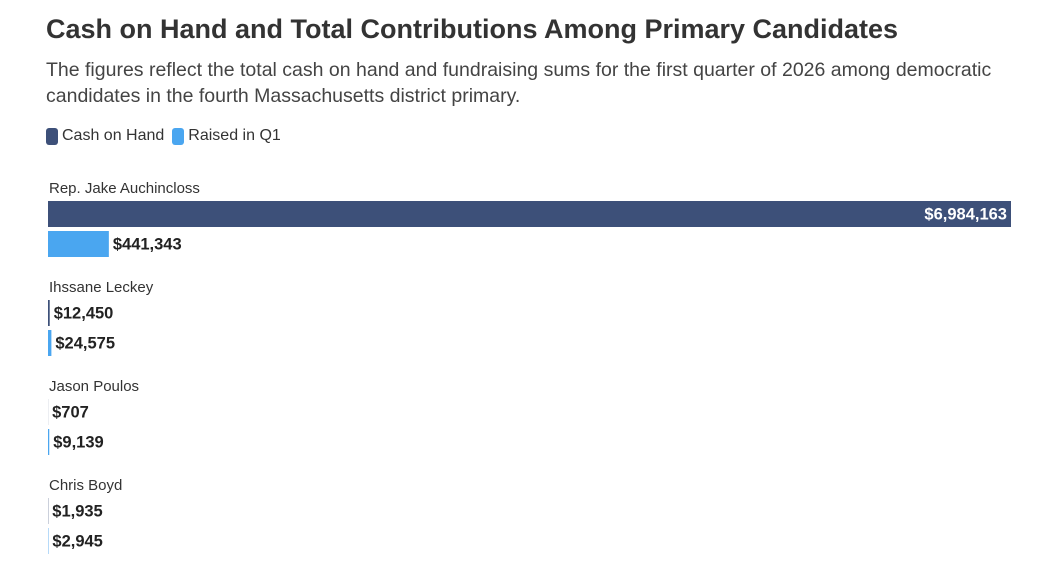 This screenshot has height=566, width=1052. What do you see at coordinates (965, 214) in the screenshot?
I see `value-label: $6,984,163` at bounding box center [965, 214].